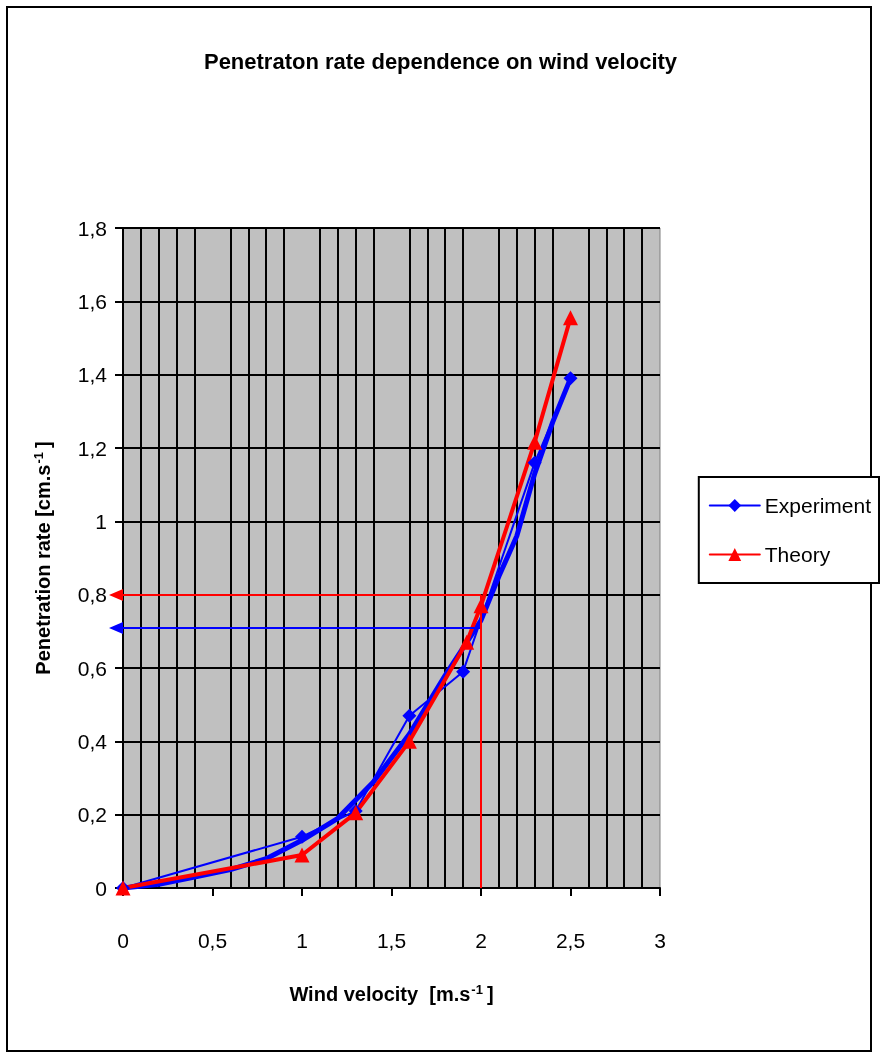 The width and height of the screenshot is (881, 1060). What do you see at coordinates (92, 668) in the screenshot?
I see `y-tick-label: 0,6` at bounding box center [92, 668].